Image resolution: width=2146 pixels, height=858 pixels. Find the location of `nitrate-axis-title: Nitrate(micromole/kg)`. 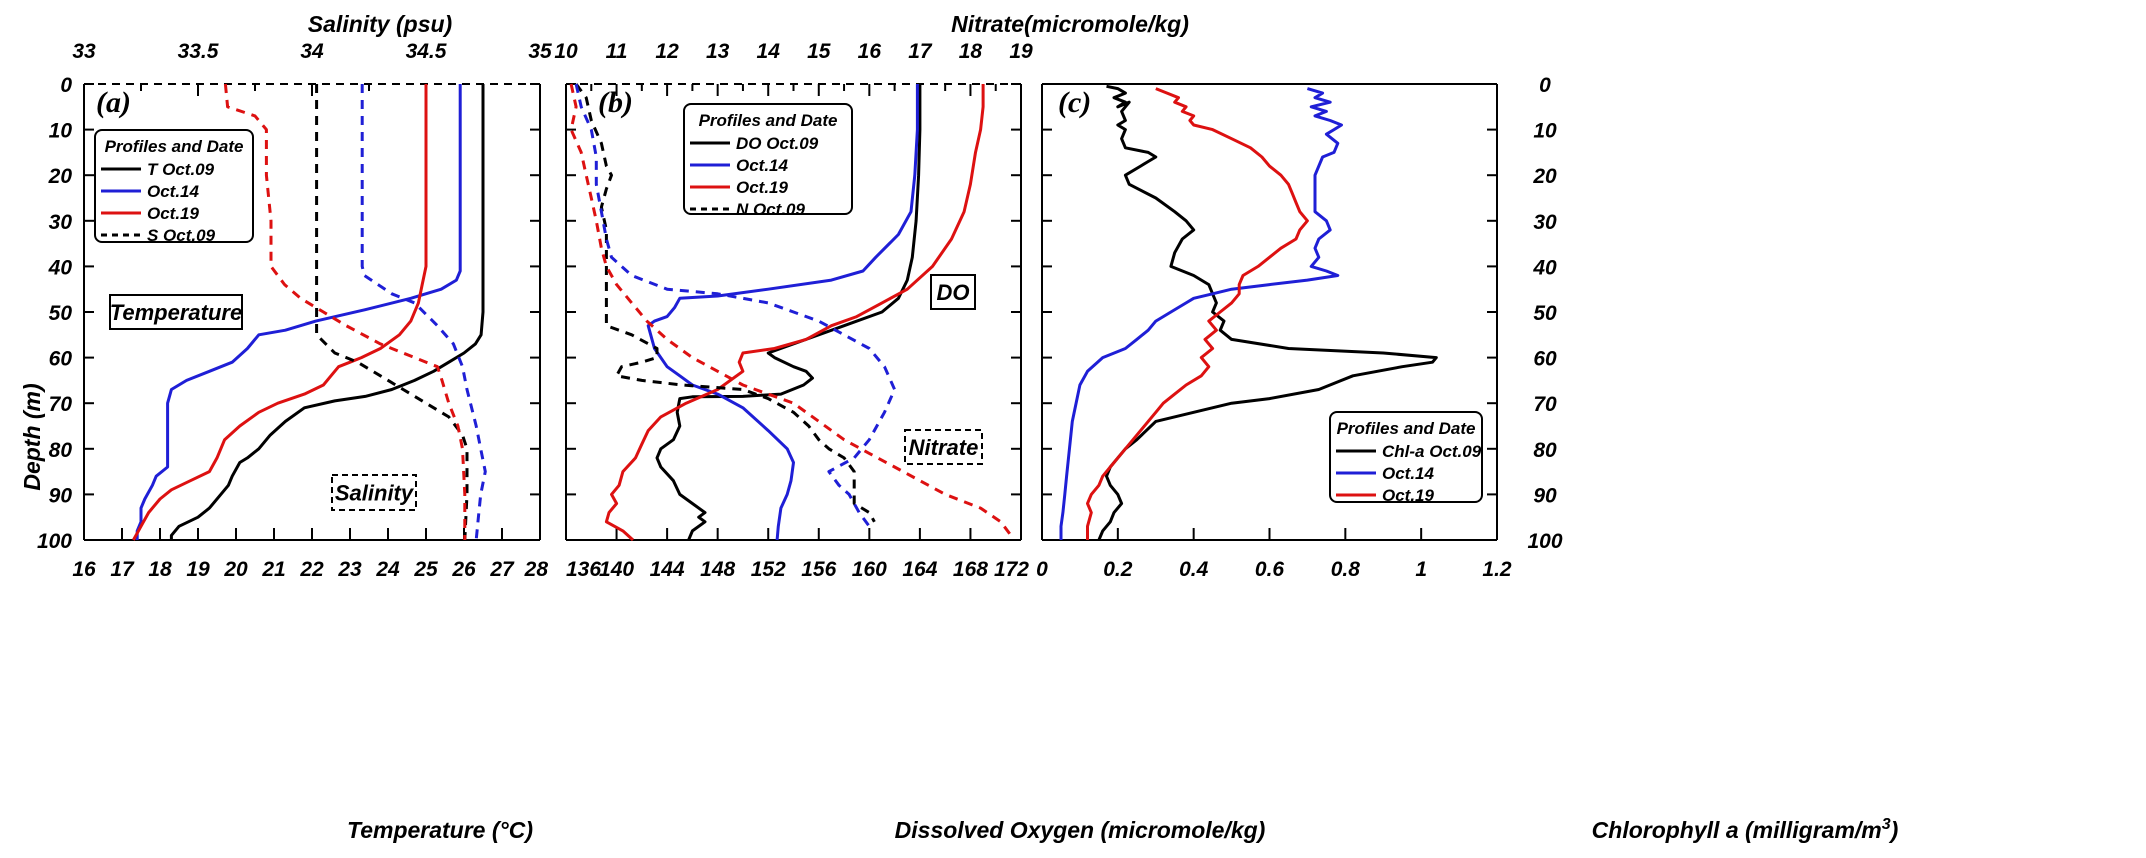

nitrate-axis-title: Nitrate(micromole/kg) is located at coordinates (1070, 24).